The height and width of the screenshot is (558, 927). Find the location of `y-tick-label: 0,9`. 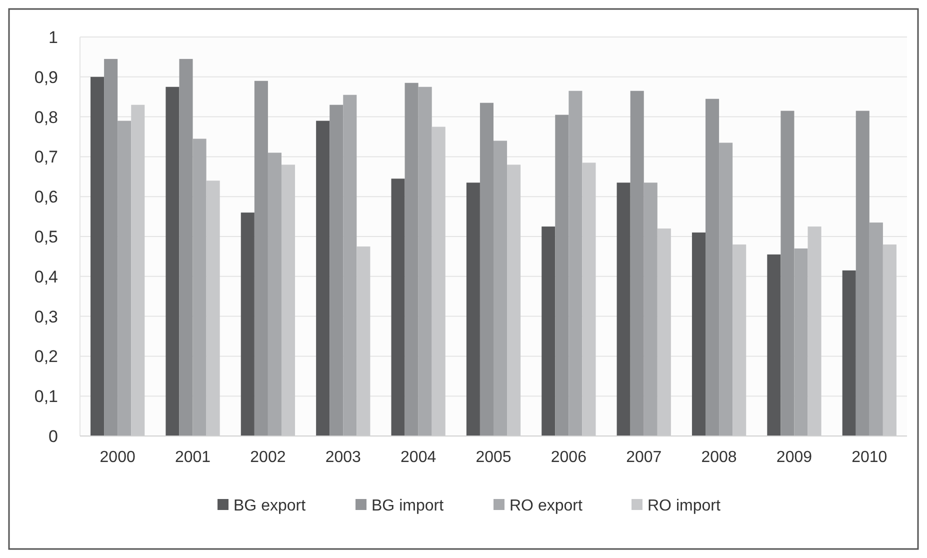

y-tick-label: 0,9 is located at coordinates (46, 77).